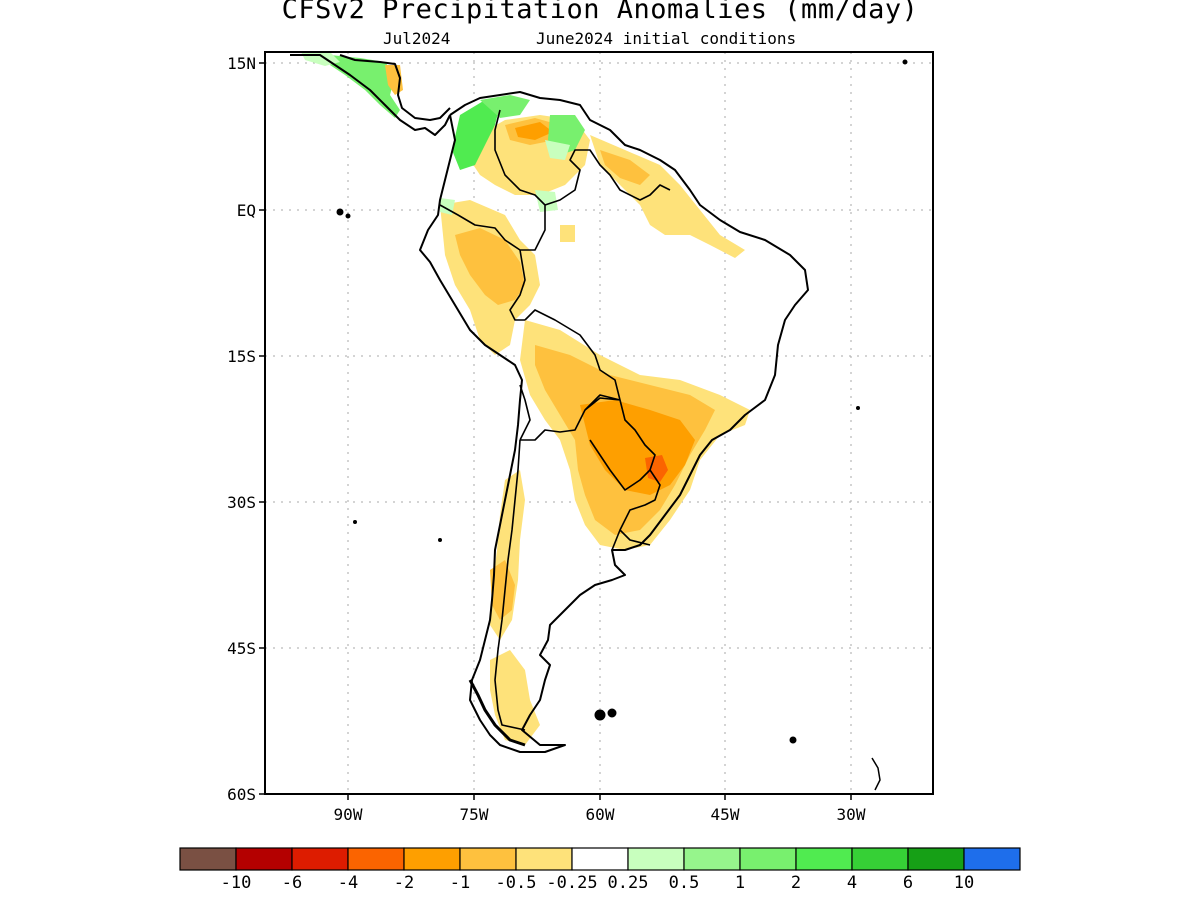  Describe the element at coordinates (656, 468) in the screenshot. I see `shade-parana-hot` at that location.